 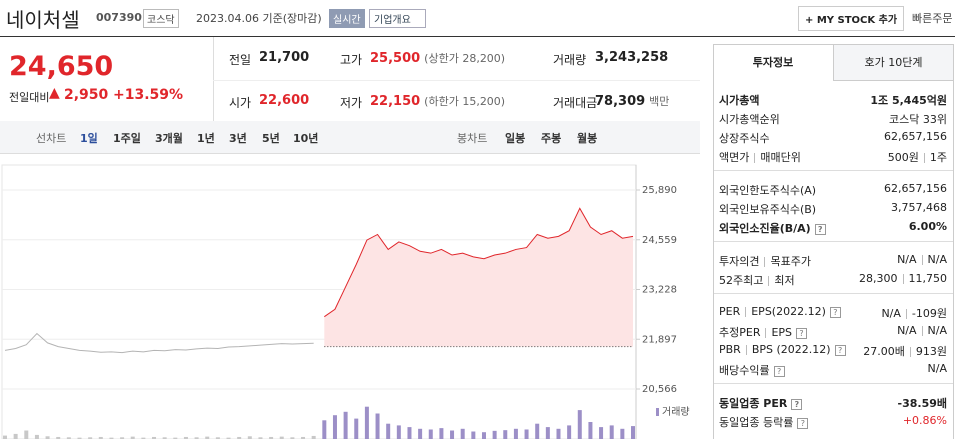 I want to click on value-text: 500원, so click(x=903, y=157).